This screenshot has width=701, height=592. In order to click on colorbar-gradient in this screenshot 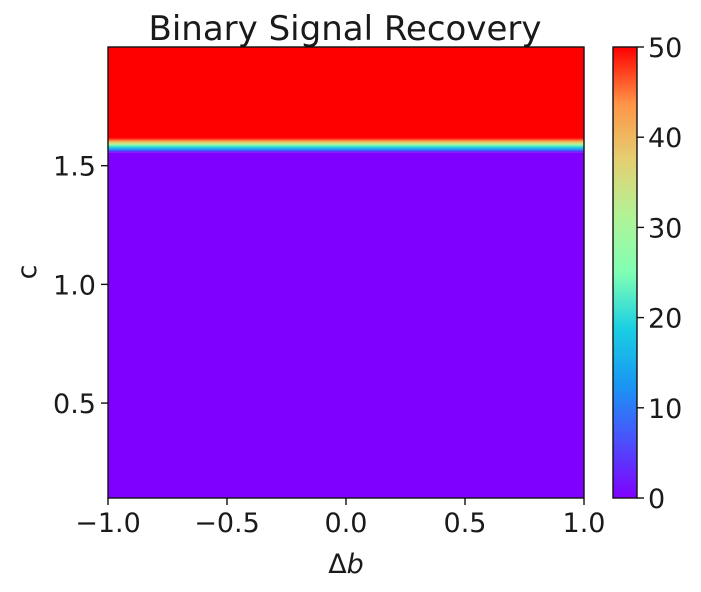, I will do `click(625, 272)`.